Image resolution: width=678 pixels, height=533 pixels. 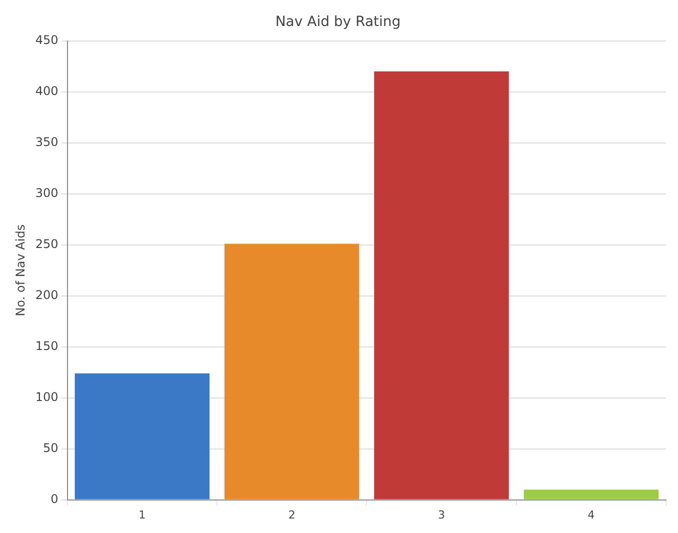 What do you see at coordinates (46, 193) in the screenshot?
I see `y-tick-label: 300` at bounding box center [46, 193].